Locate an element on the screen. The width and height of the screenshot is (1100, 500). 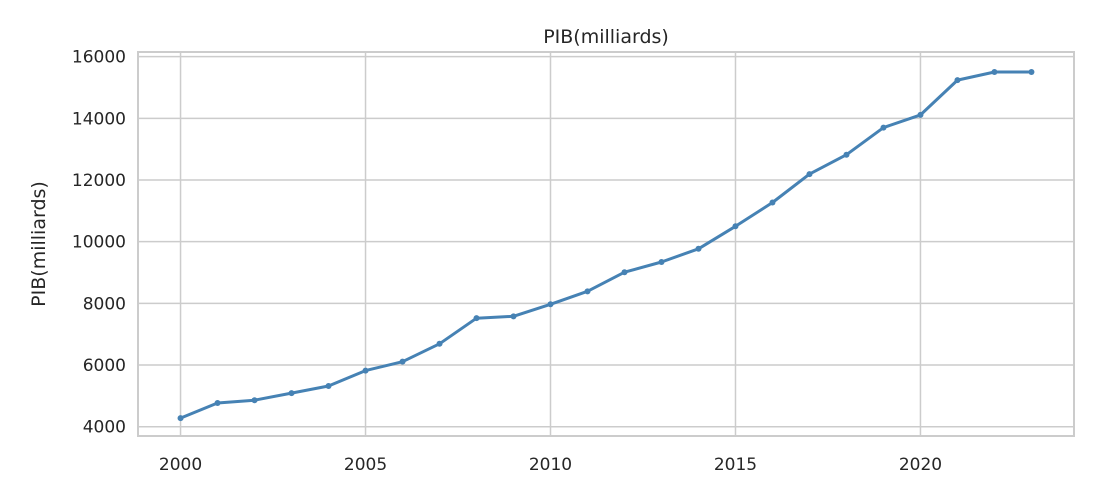
y-tick-label: 12000 is located at coordinates (99, 181).